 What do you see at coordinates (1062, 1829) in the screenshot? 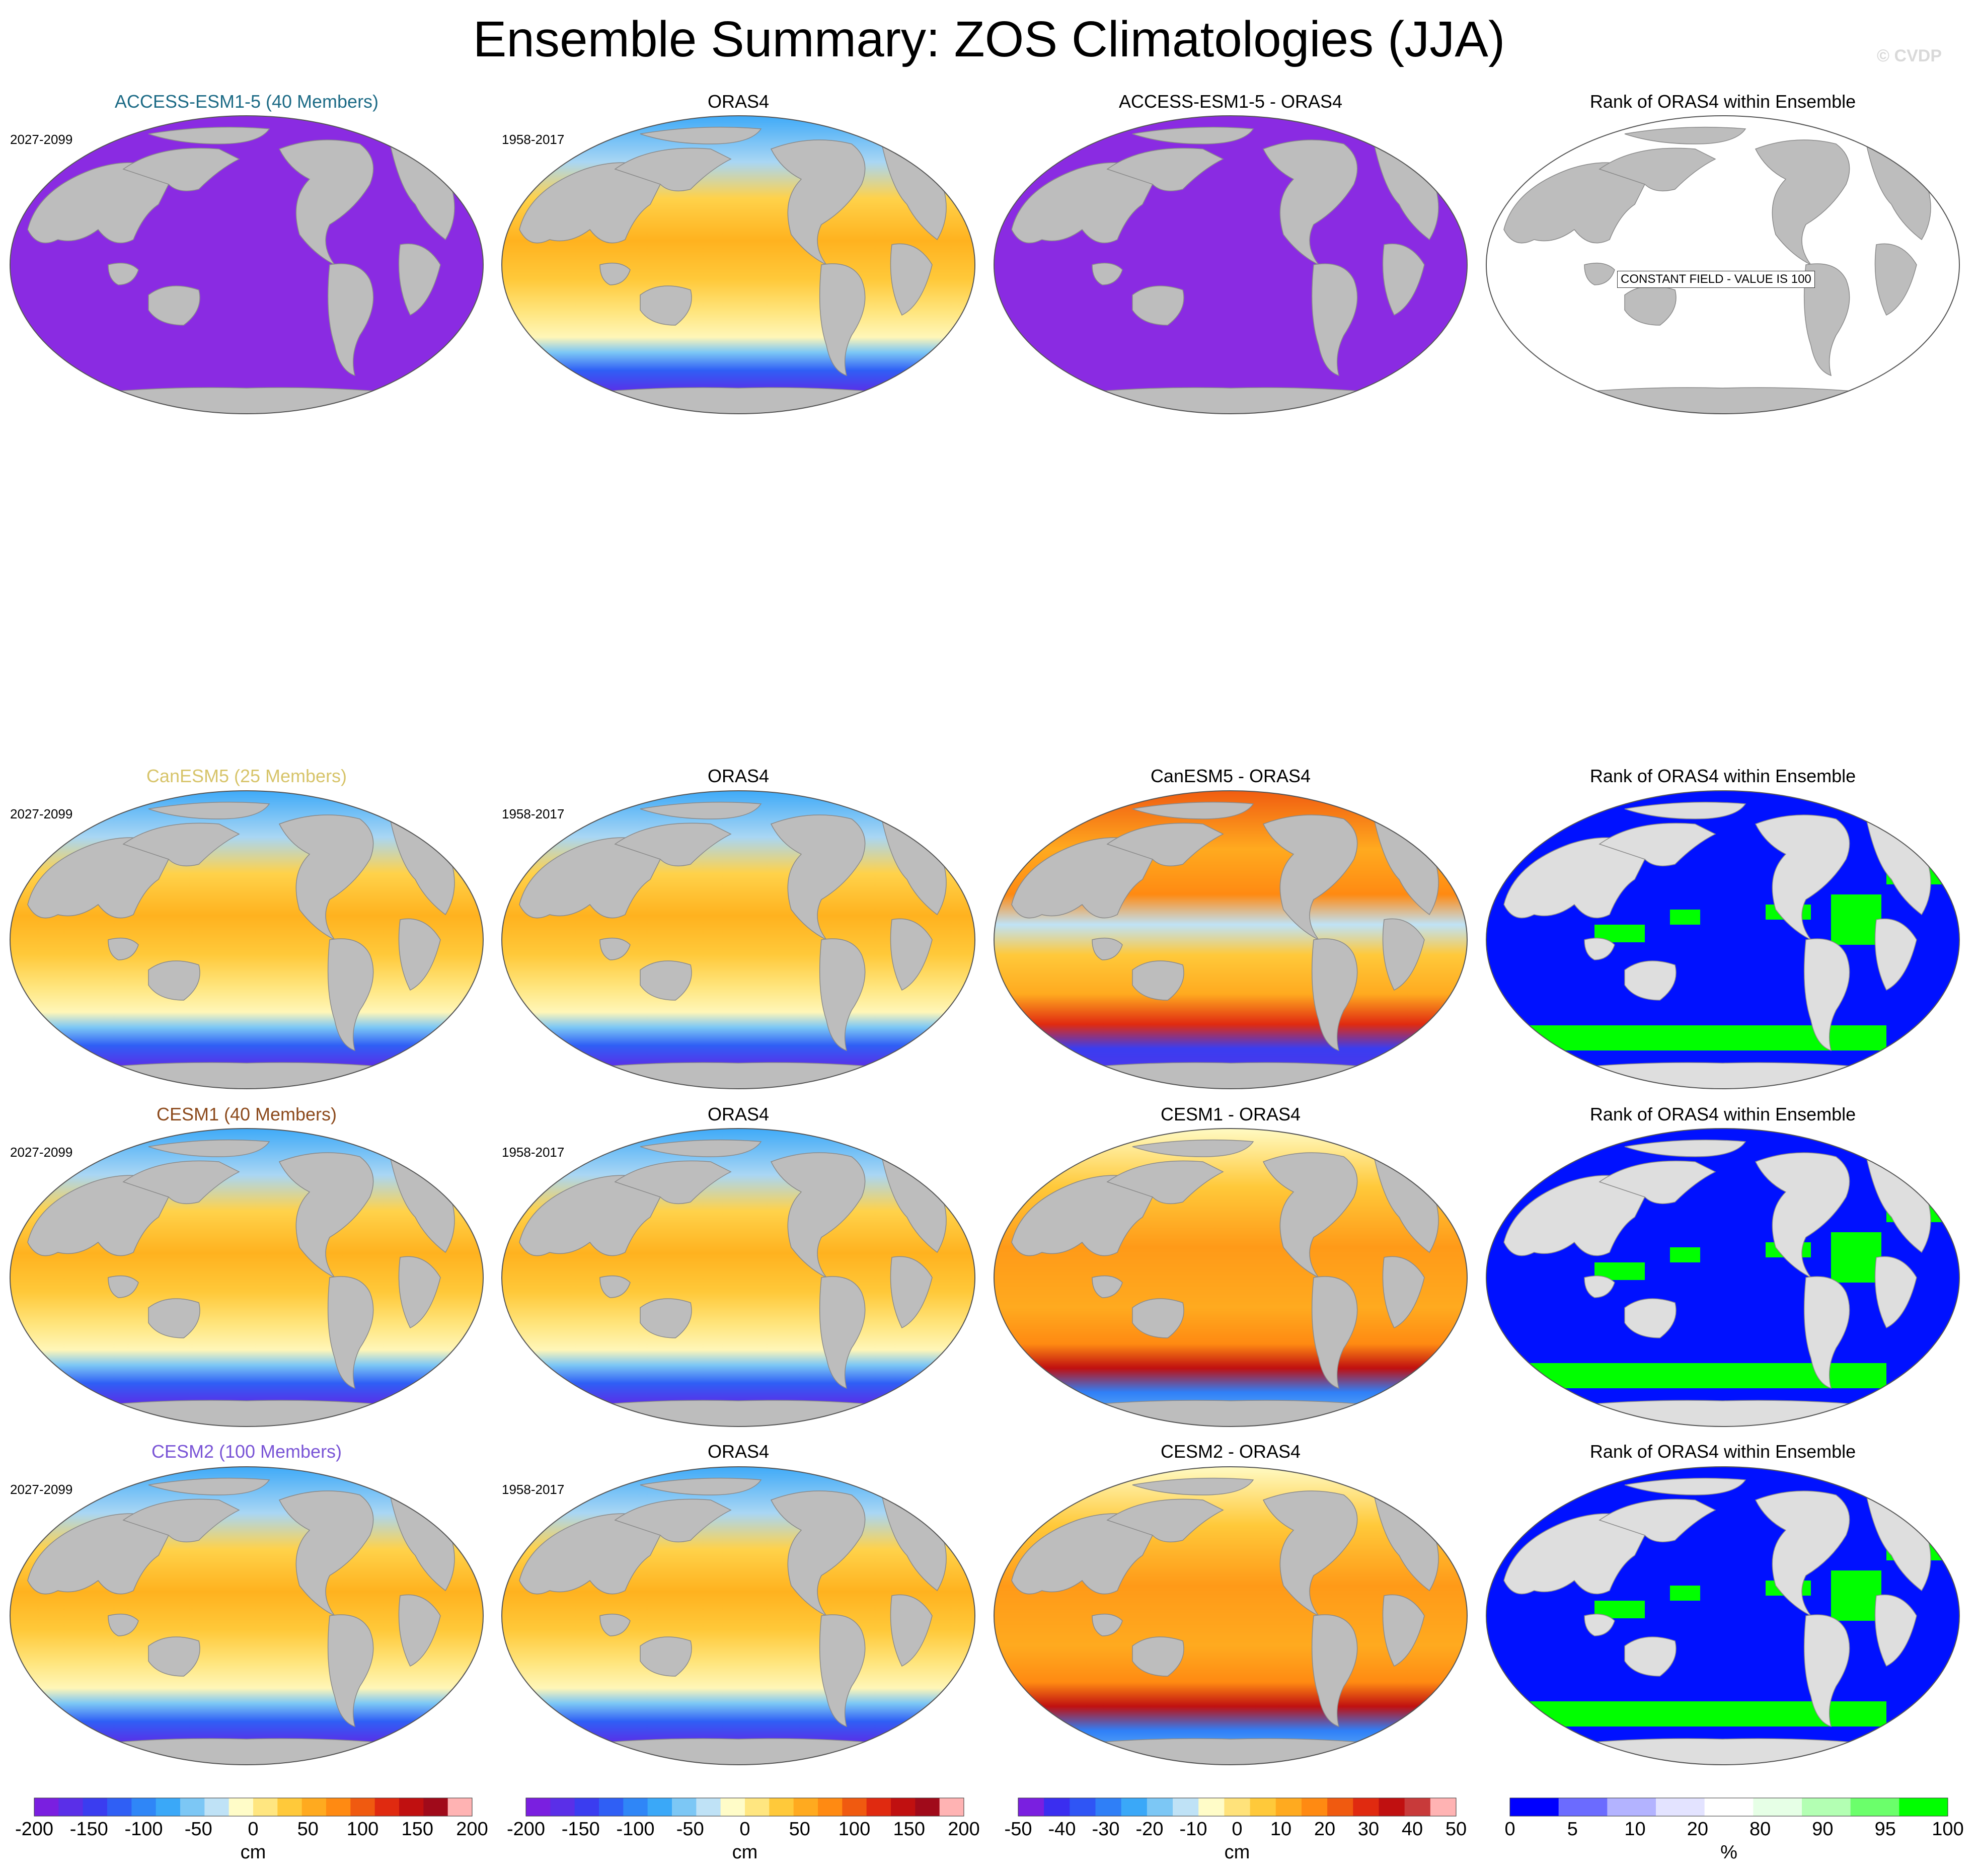
I see `colorbar-tick-label: -40` at bounding box center [1062, 1829].